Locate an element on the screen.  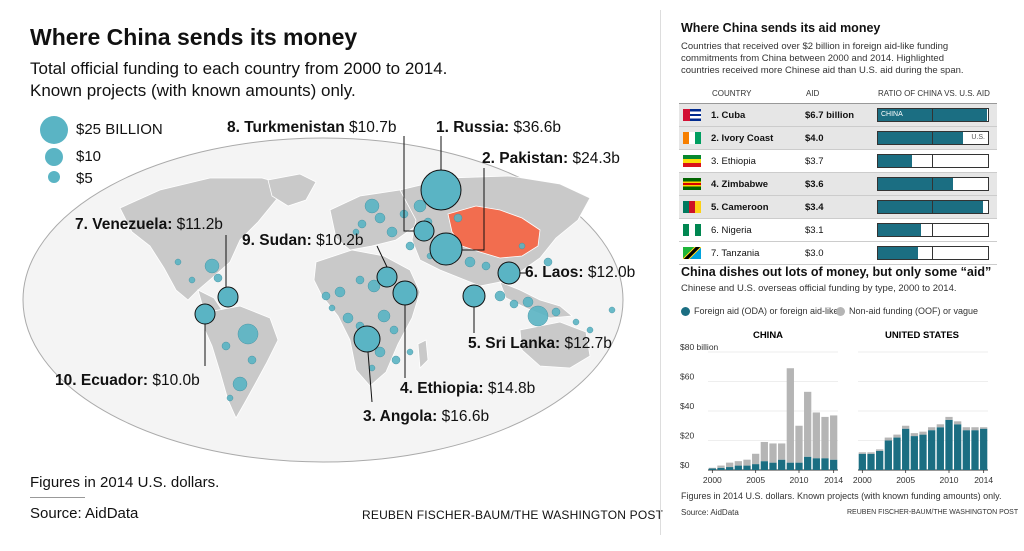
map-label-ethiopia: 4. Ethiopia: $14.8b is located at coordinates (468, 388).